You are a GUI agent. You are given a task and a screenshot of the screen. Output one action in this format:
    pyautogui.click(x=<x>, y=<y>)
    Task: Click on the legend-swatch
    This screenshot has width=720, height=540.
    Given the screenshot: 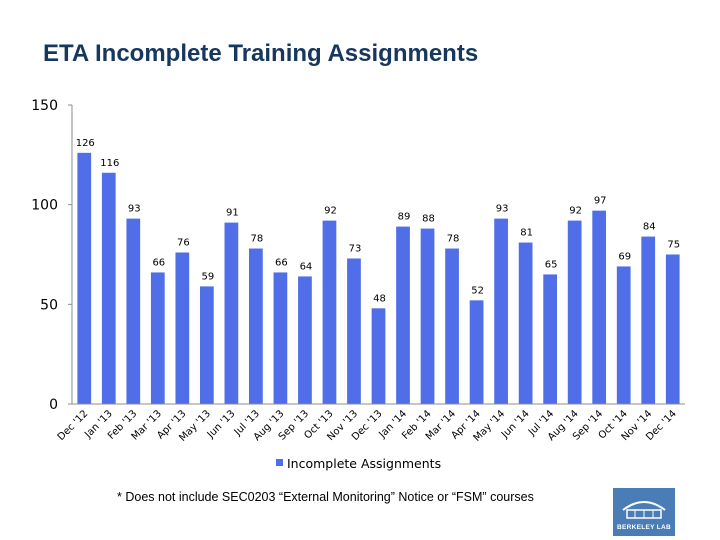 What is the action you would take?
    pyautogui.click(x=279, y=462)
    